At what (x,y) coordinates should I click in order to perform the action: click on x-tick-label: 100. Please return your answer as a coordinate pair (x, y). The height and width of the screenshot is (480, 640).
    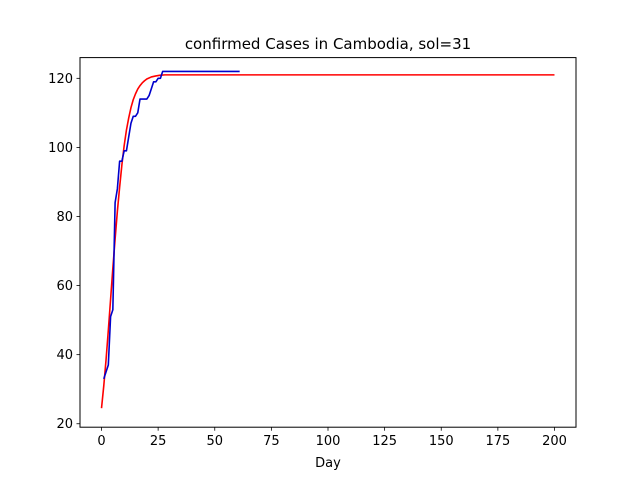
    Looking at the image, I should click on (328, 441).